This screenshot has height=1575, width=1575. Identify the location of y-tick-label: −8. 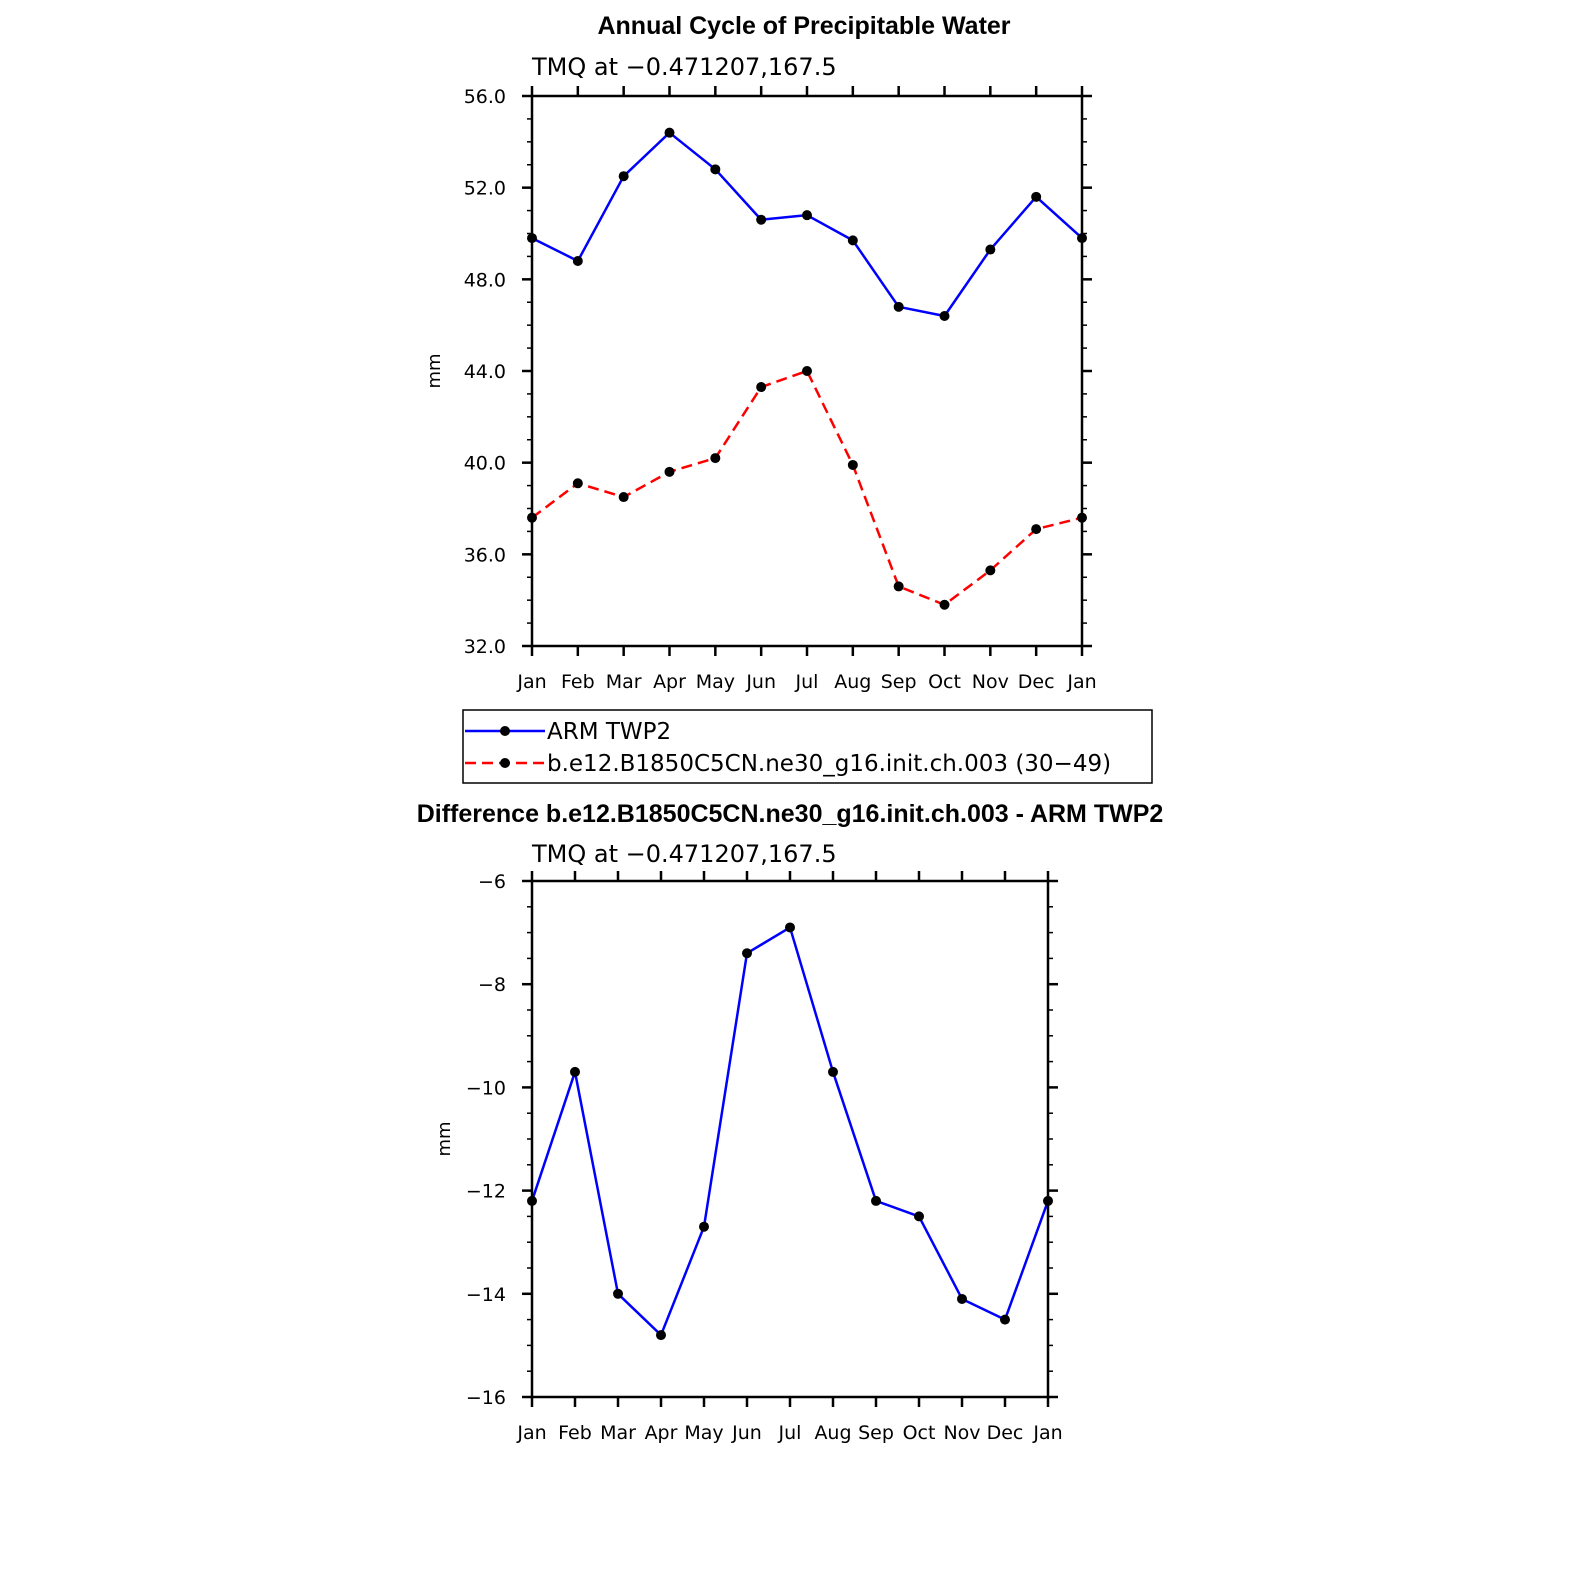
(492, 985).